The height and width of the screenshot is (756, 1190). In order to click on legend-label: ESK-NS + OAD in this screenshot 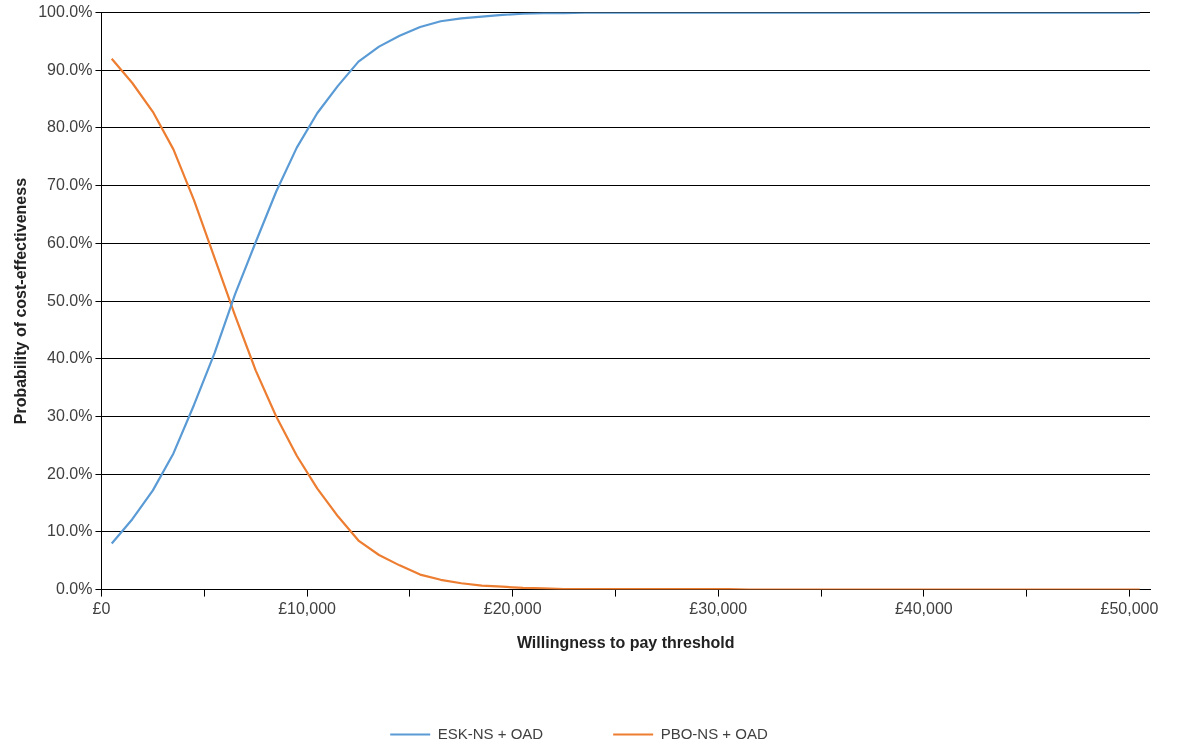, I will do `click(490, 733)`.